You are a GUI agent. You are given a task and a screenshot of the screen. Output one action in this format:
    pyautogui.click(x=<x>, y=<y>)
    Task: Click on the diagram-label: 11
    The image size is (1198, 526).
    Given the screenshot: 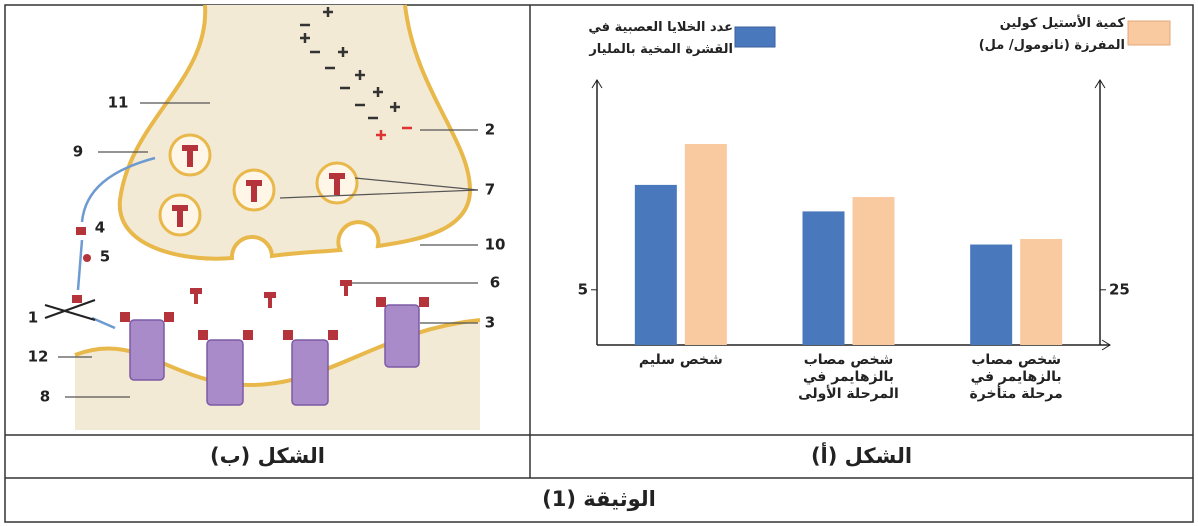 What is the action you would take?
    pyautogui.click(x=118, y=103)
    